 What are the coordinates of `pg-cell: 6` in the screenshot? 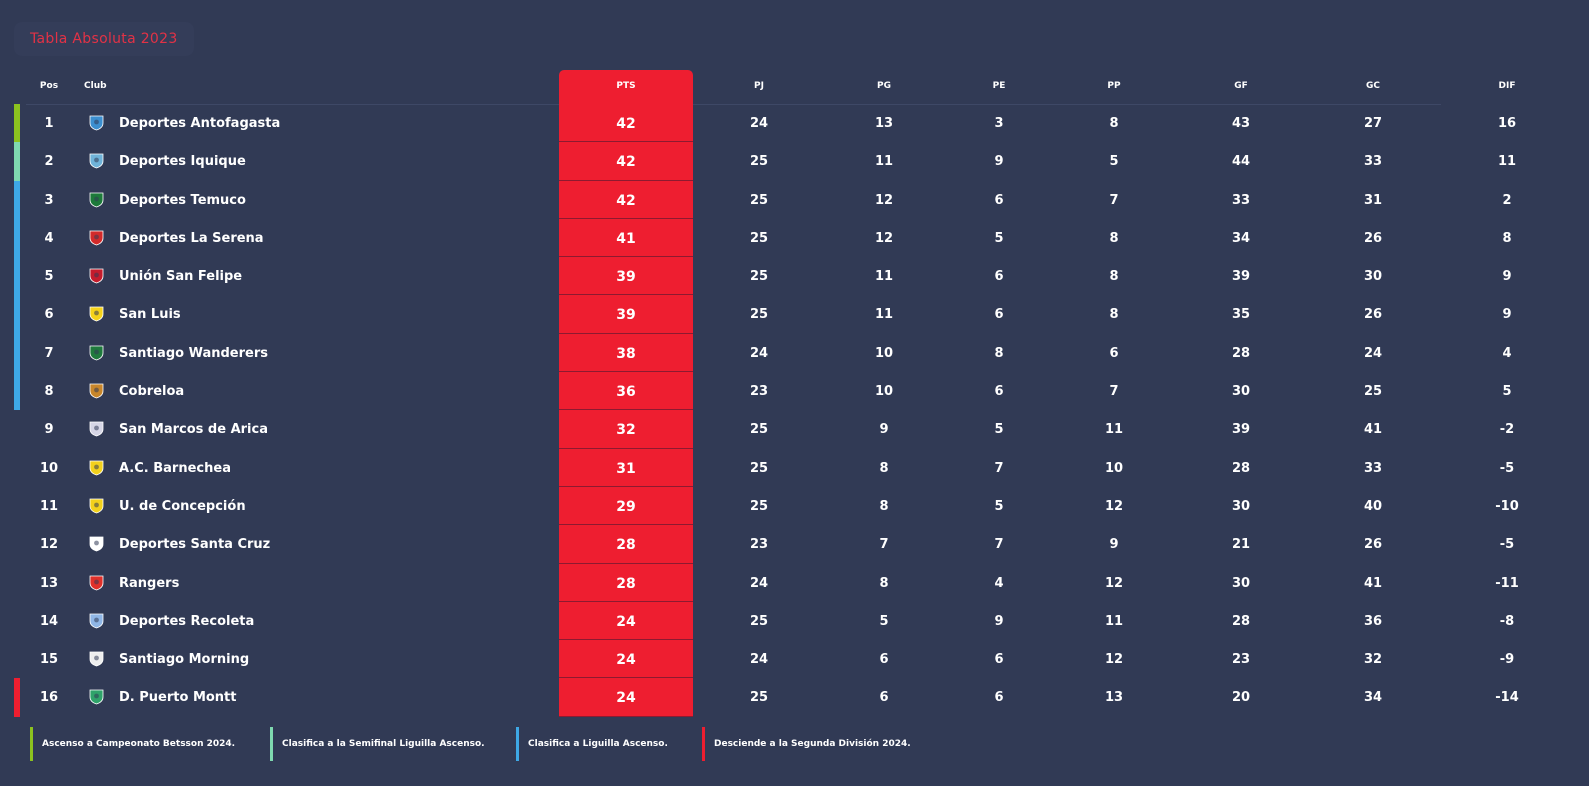 It's located at (884, 698).